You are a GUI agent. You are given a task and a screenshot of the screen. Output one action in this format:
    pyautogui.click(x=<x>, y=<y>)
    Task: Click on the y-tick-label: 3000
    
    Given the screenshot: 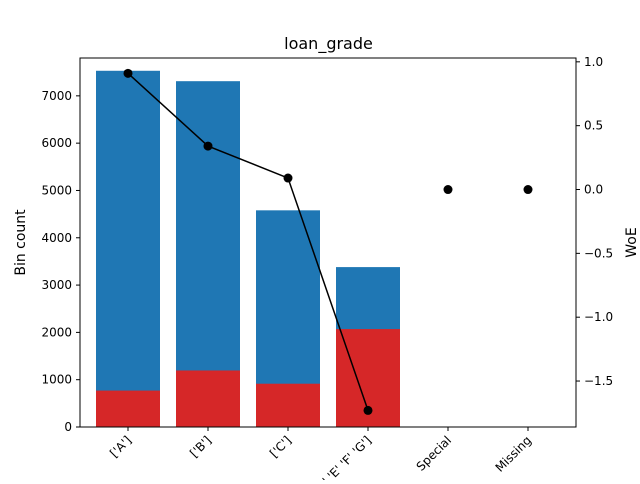 What is the action you would take?
    pyautogui.click(x=56, y=285)
    